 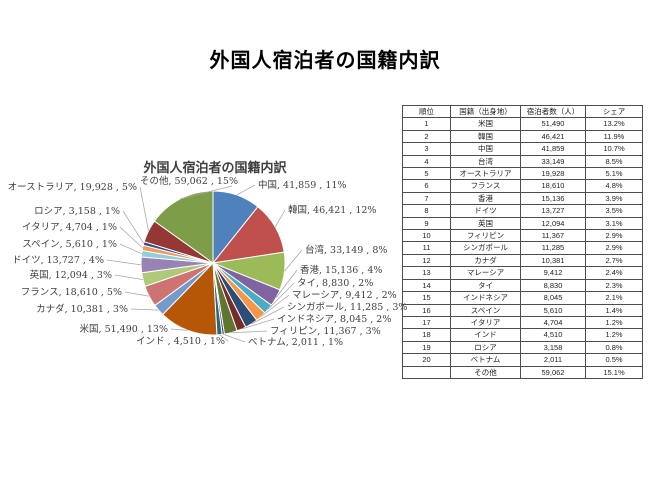 I want to click on table-cell: 2.1%, so click(x=614, y=298).